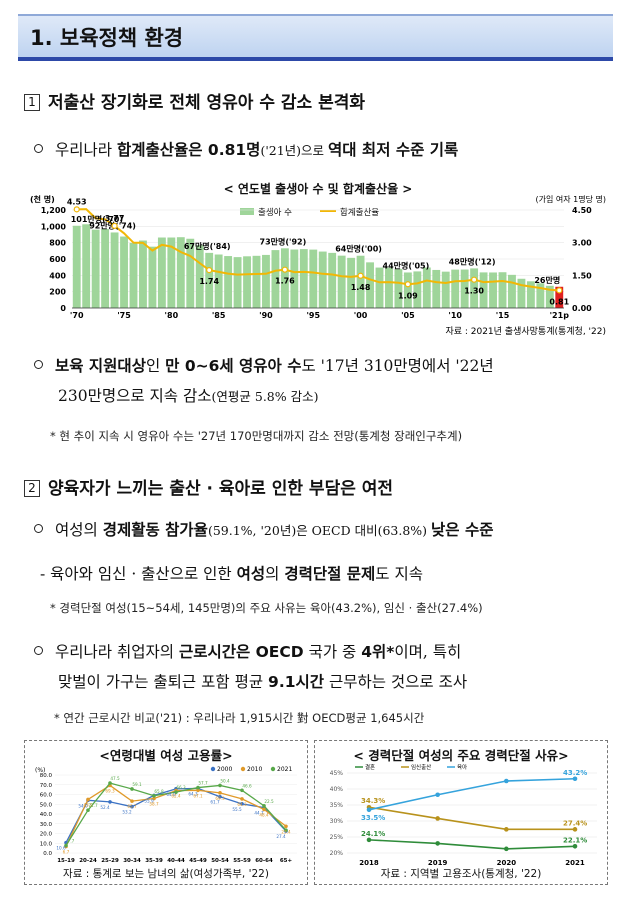 The width and height of the screenshot is (627, 898). I want to click on x-tick-label: 65+, so click(286, 861).